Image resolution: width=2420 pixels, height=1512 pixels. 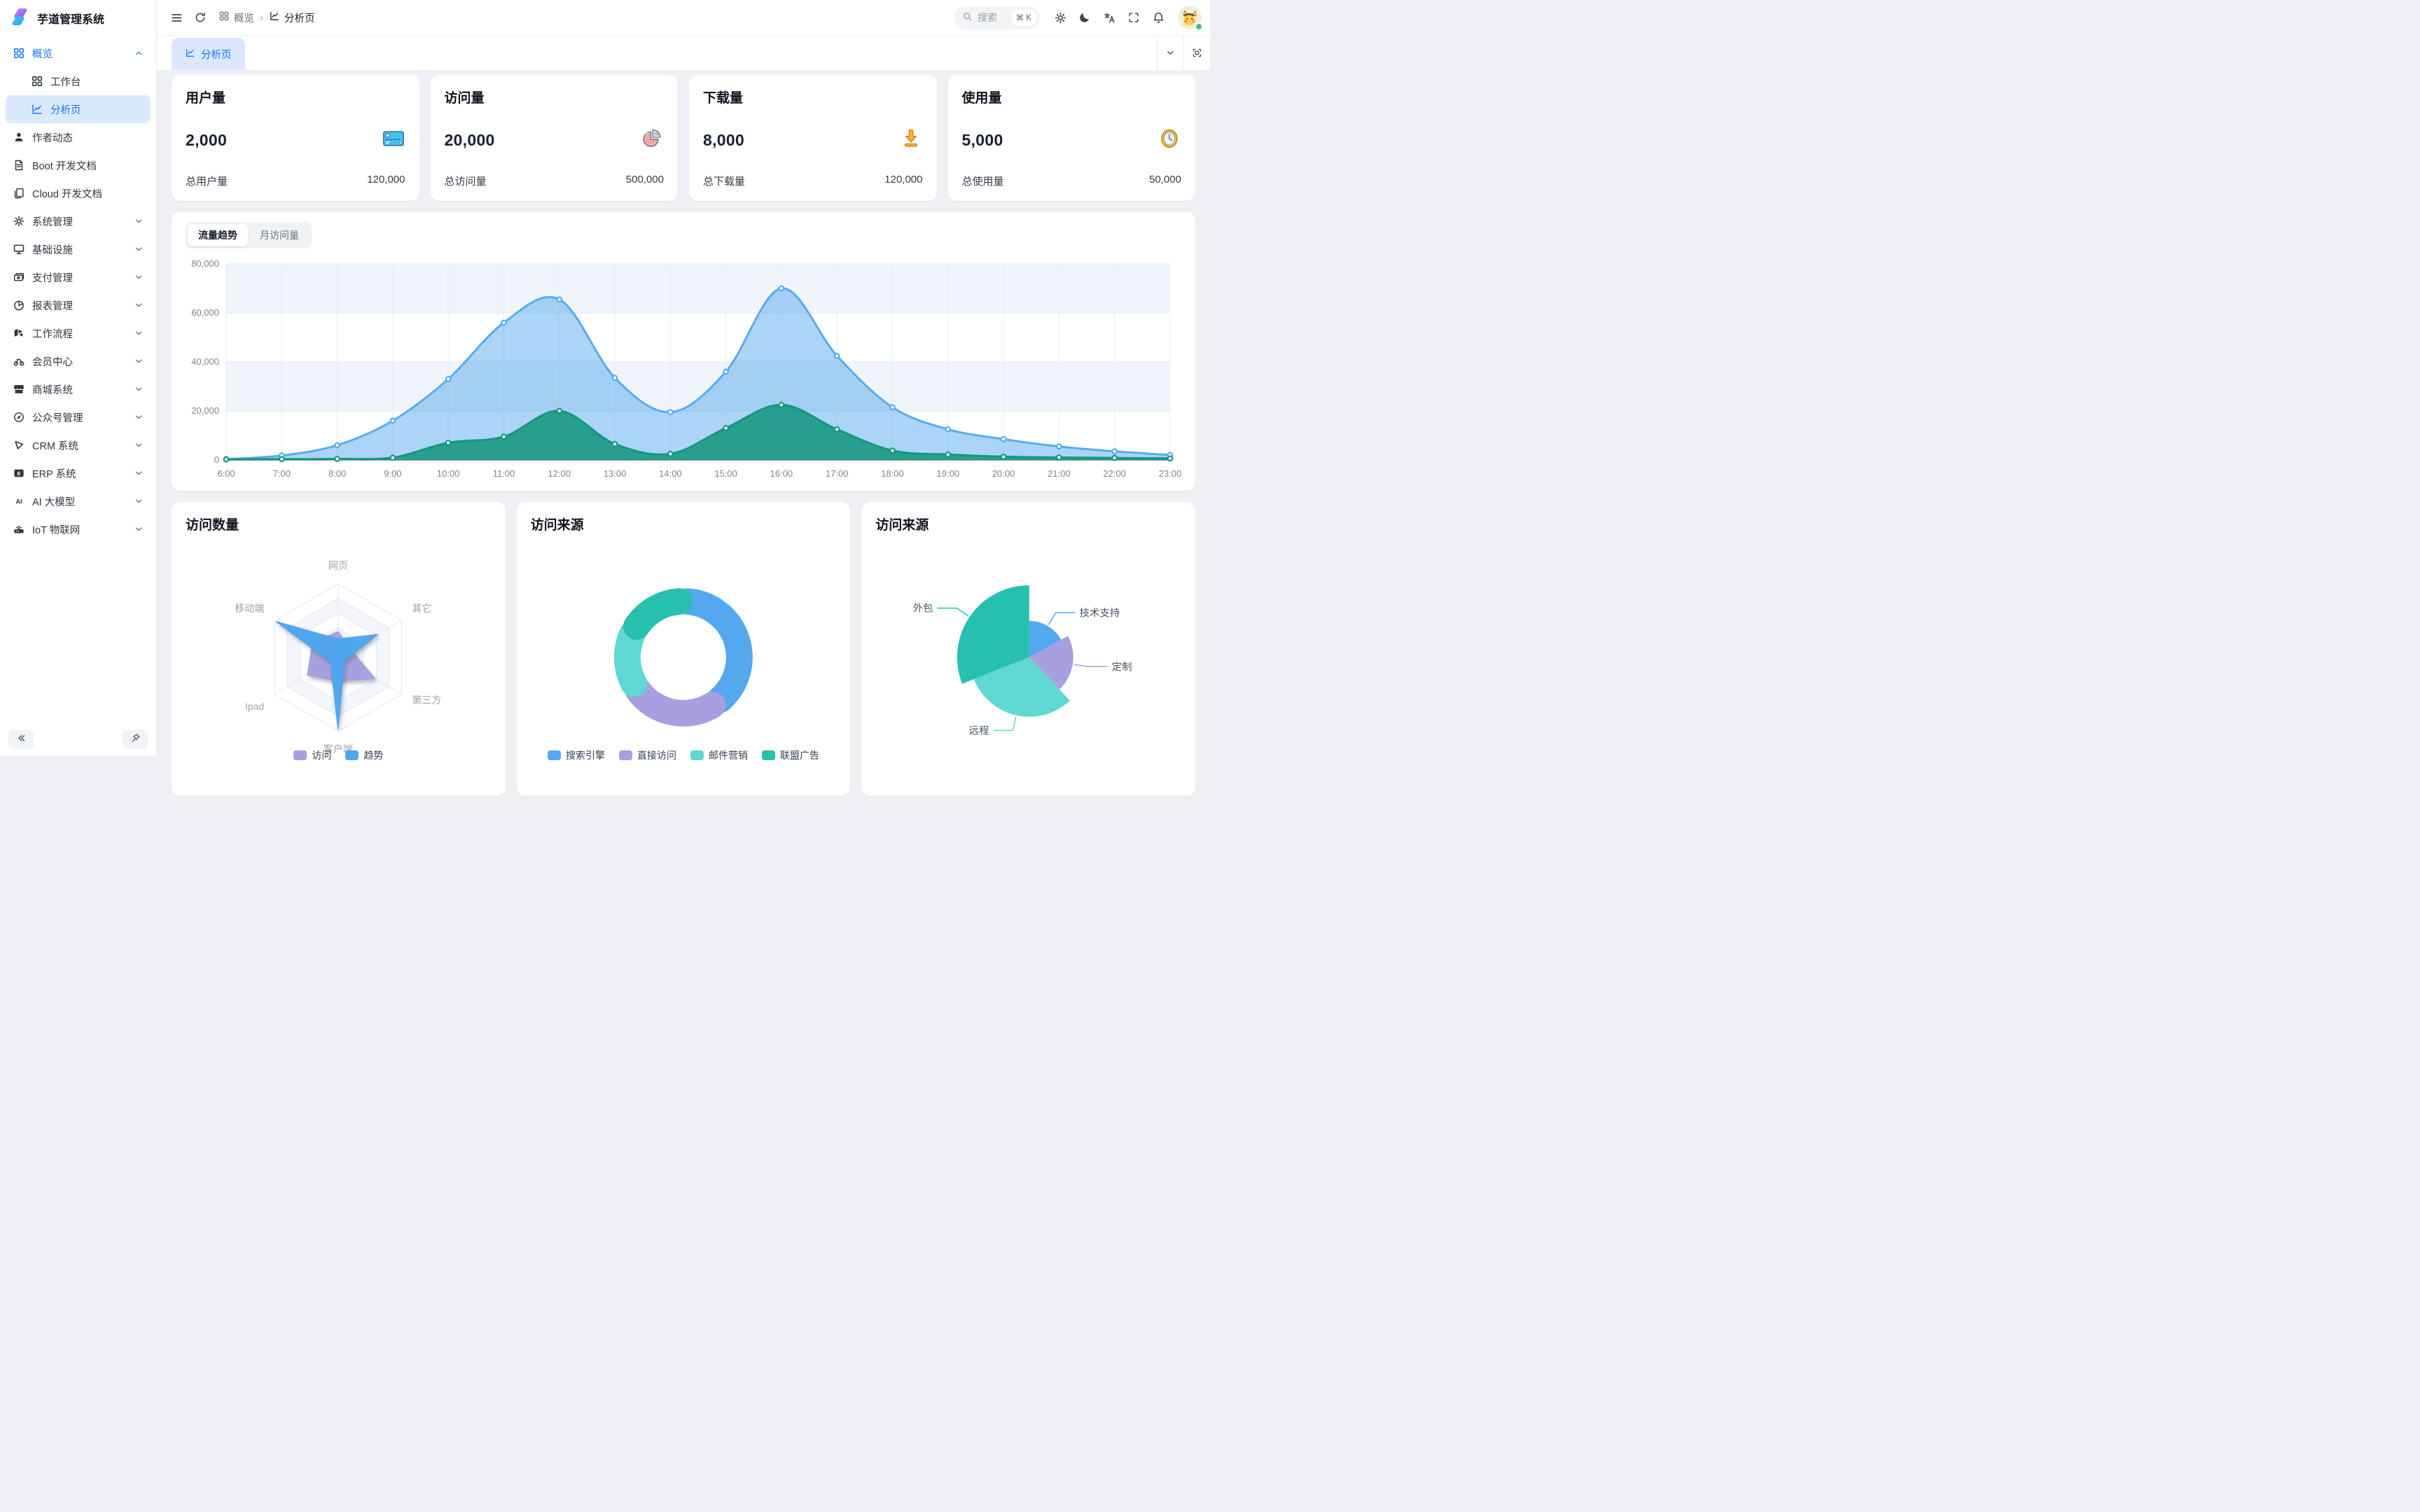 What do you see at coordinates (1158, 17) in the screenshot?
I see `notifications-bell-button` at bounding box center [1158, 17].